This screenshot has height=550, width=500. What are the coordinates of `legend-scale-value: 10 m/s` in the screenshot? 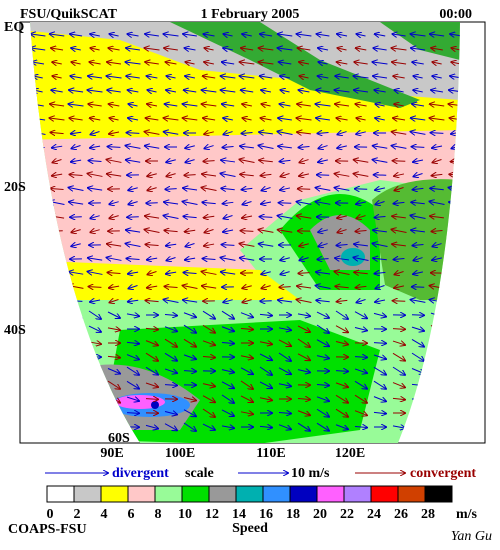 It's located at (310, 473).